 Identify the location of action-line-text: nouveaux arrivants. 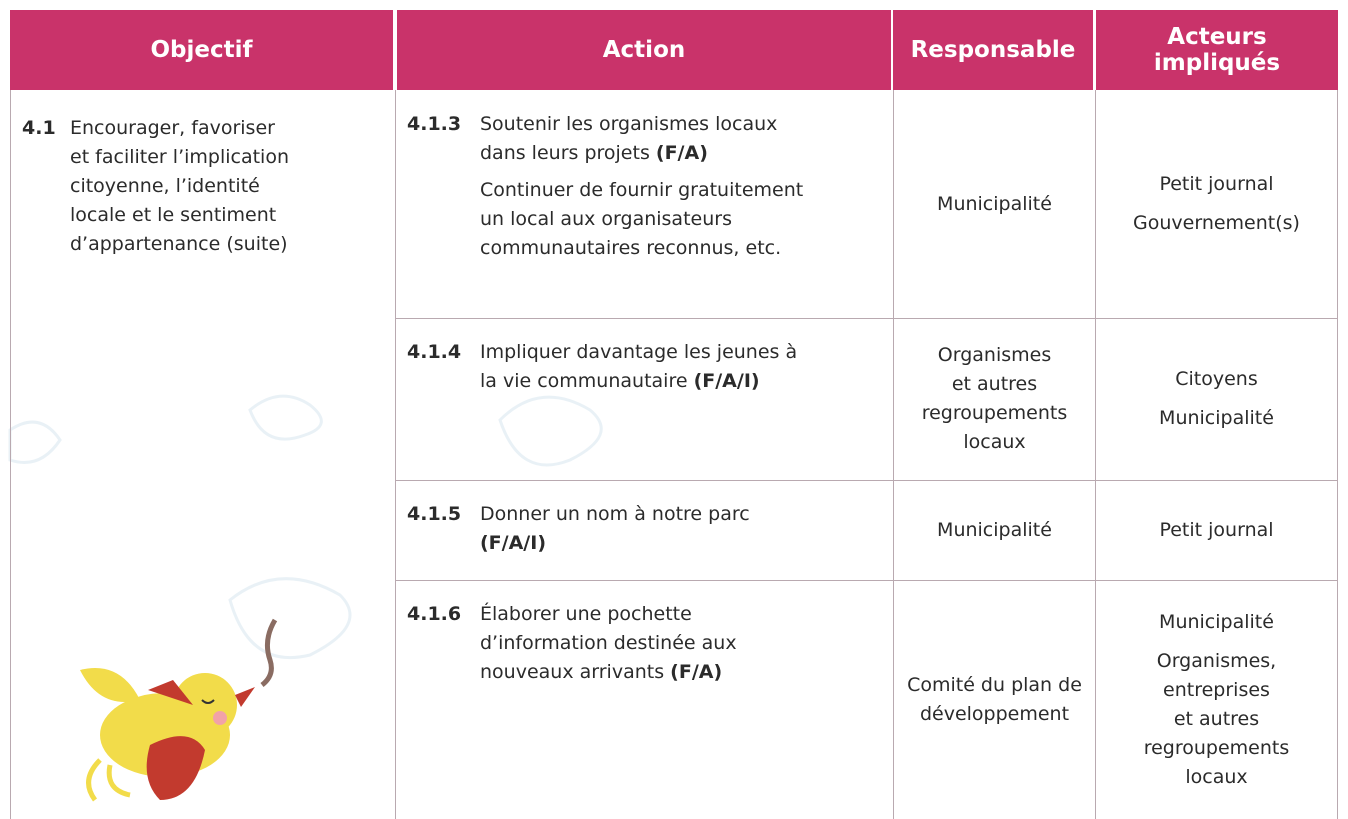
(572, 672).